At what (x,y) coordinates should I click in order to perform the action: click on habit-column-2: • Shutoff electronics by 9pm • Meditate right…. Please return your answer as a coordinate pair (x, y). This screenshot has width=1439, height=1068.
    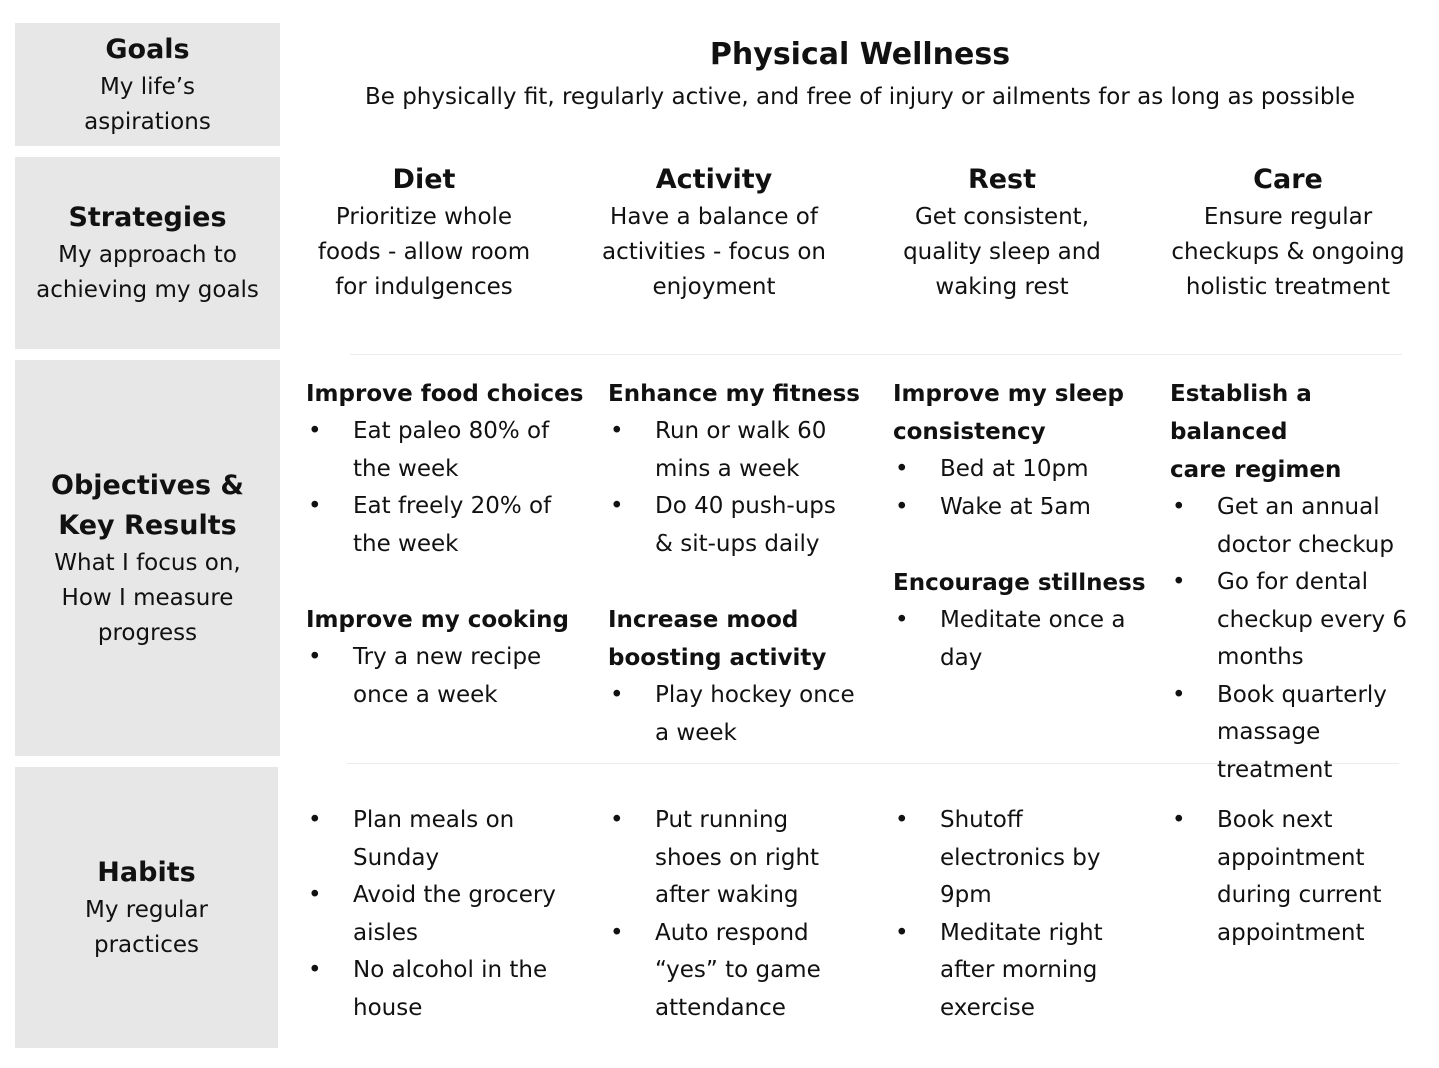
    Looking at the image, I should click on (1030, 914).